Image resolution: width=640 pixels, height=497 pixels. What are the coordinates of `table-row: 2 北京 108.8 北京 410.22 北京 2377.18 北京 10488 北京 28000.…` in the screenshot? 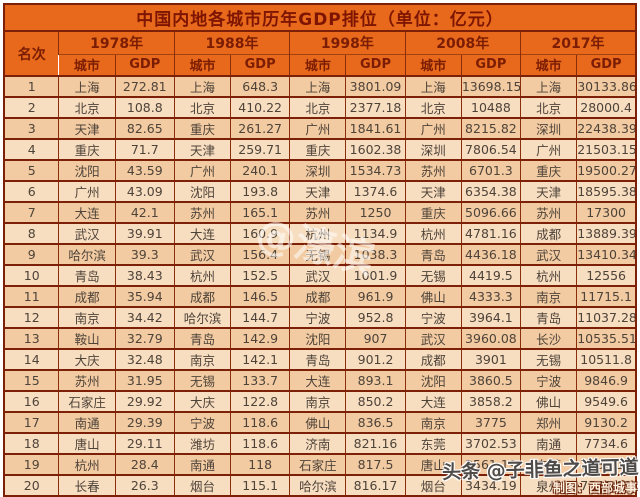 It's located at (320, 107).